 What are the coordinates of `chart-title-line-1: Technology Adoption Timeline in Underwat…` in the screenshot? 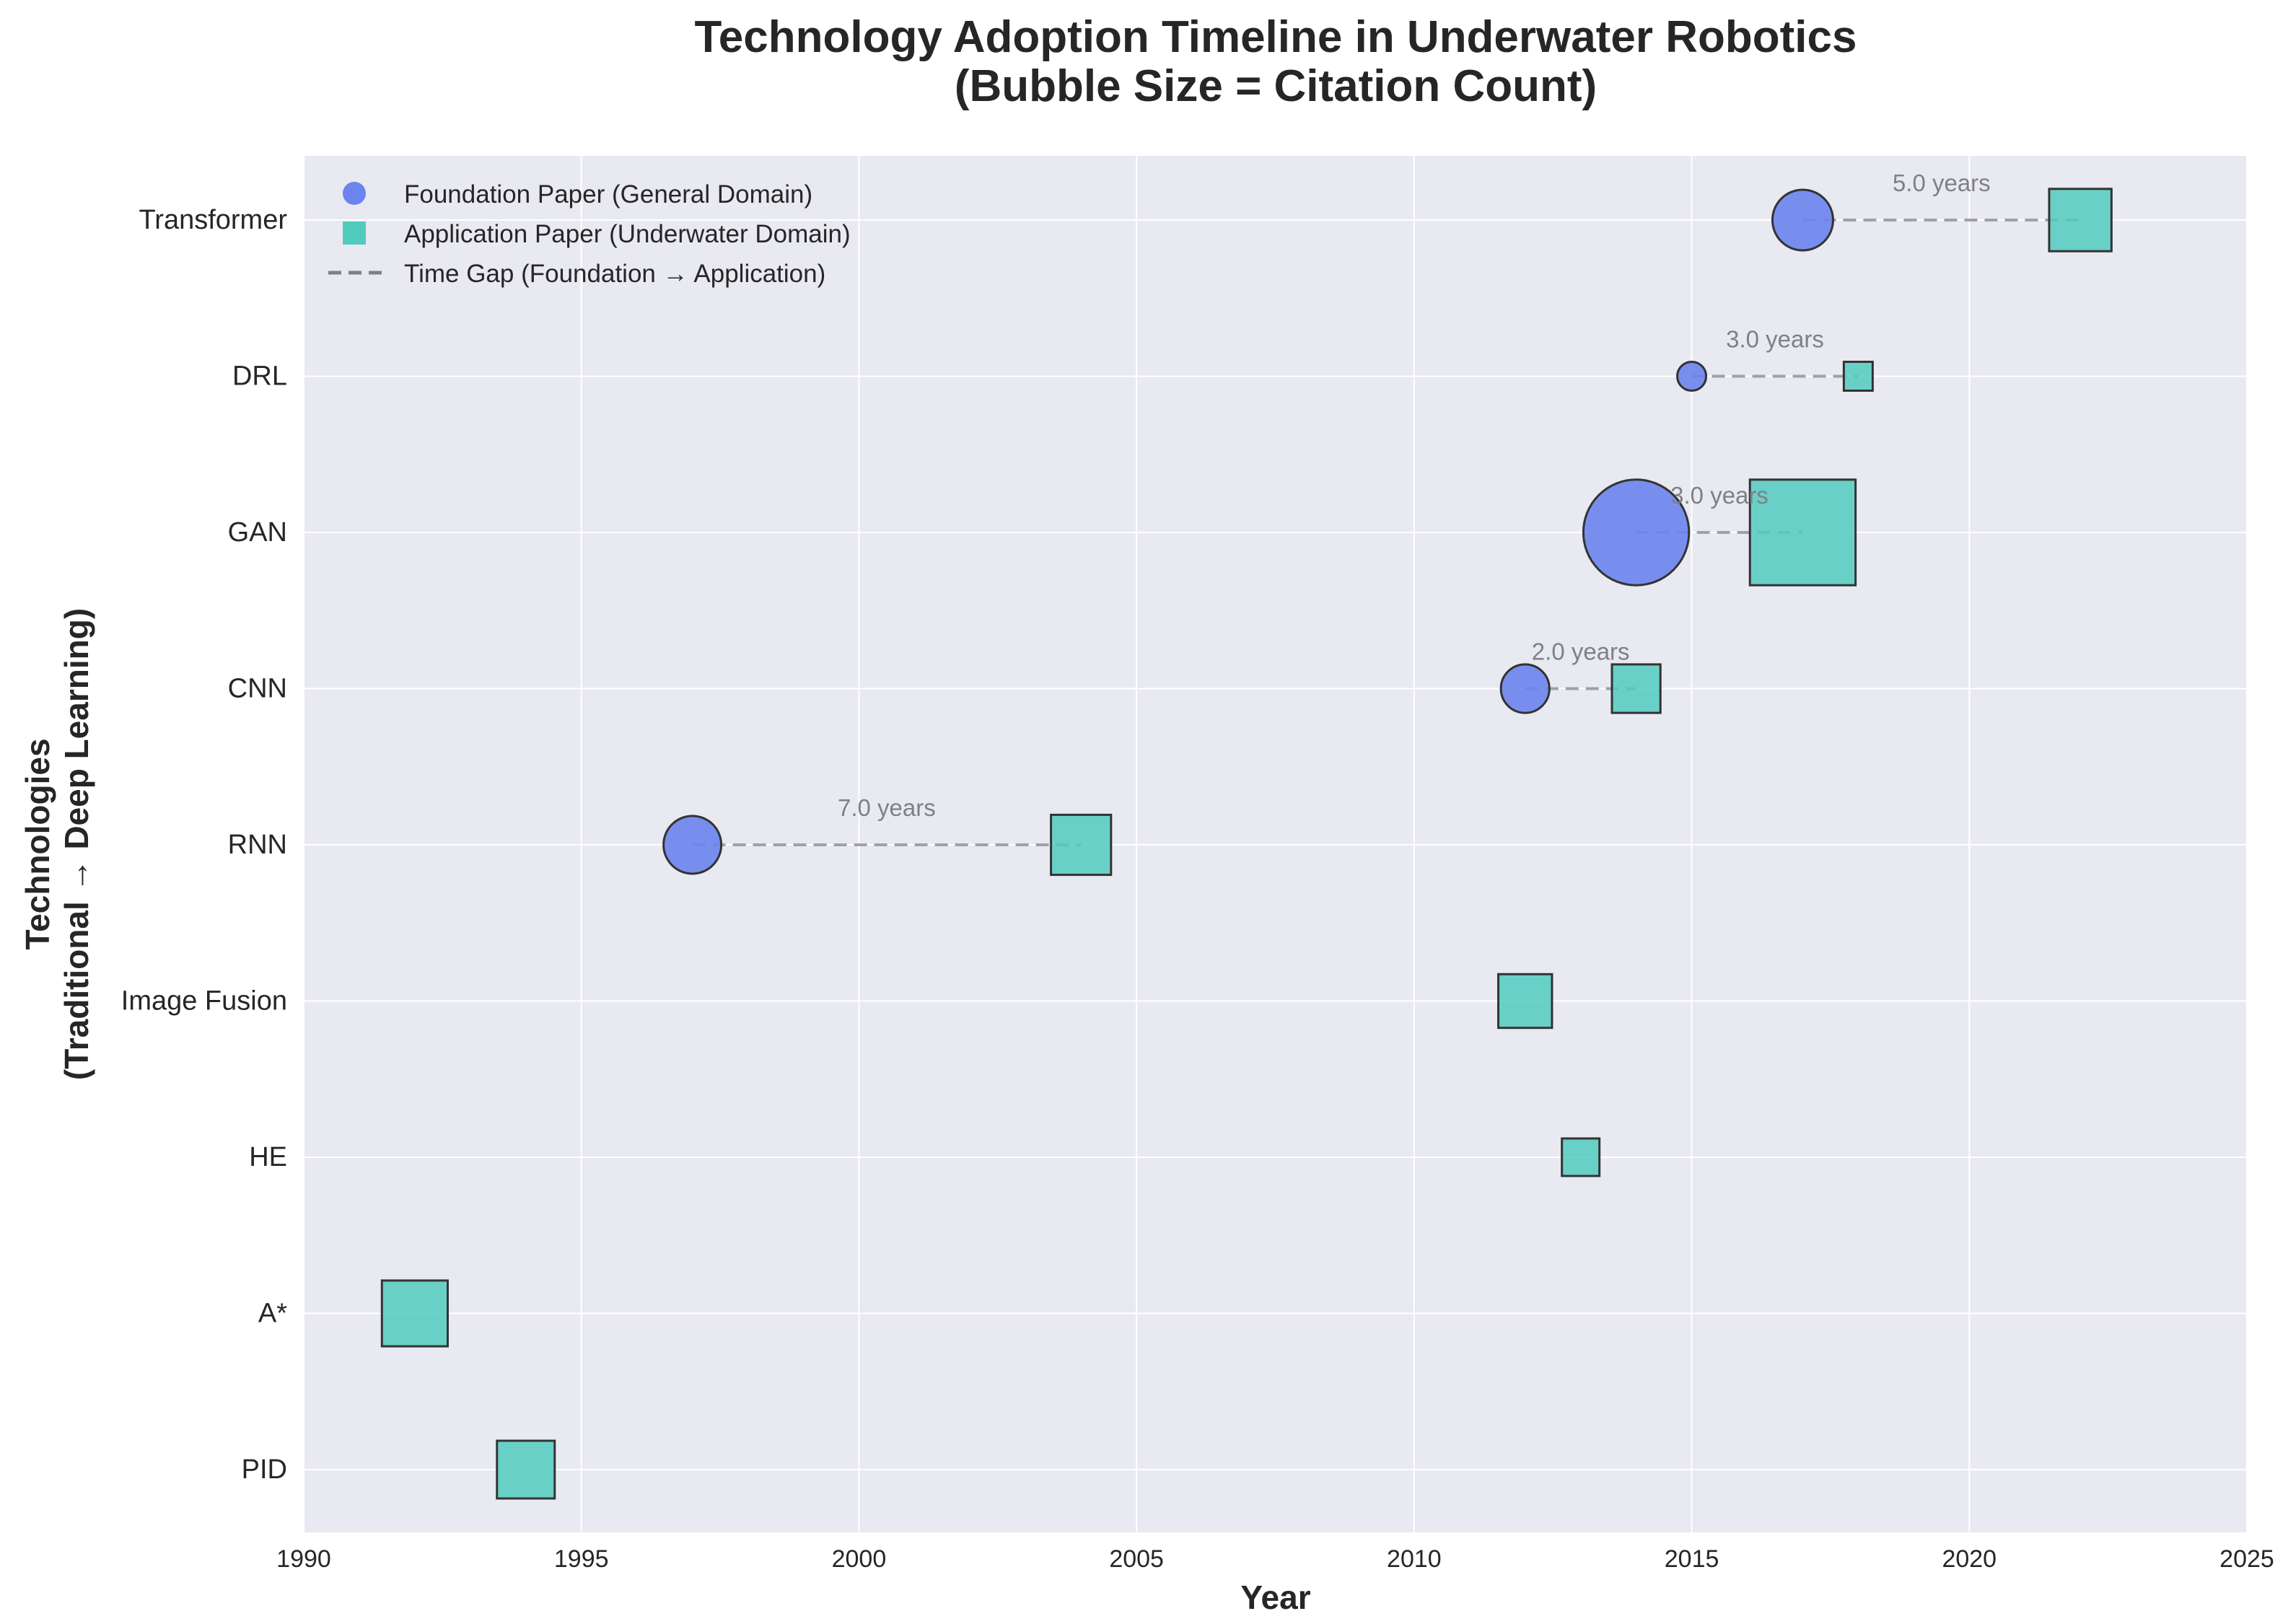 It's located at (1276, 37).